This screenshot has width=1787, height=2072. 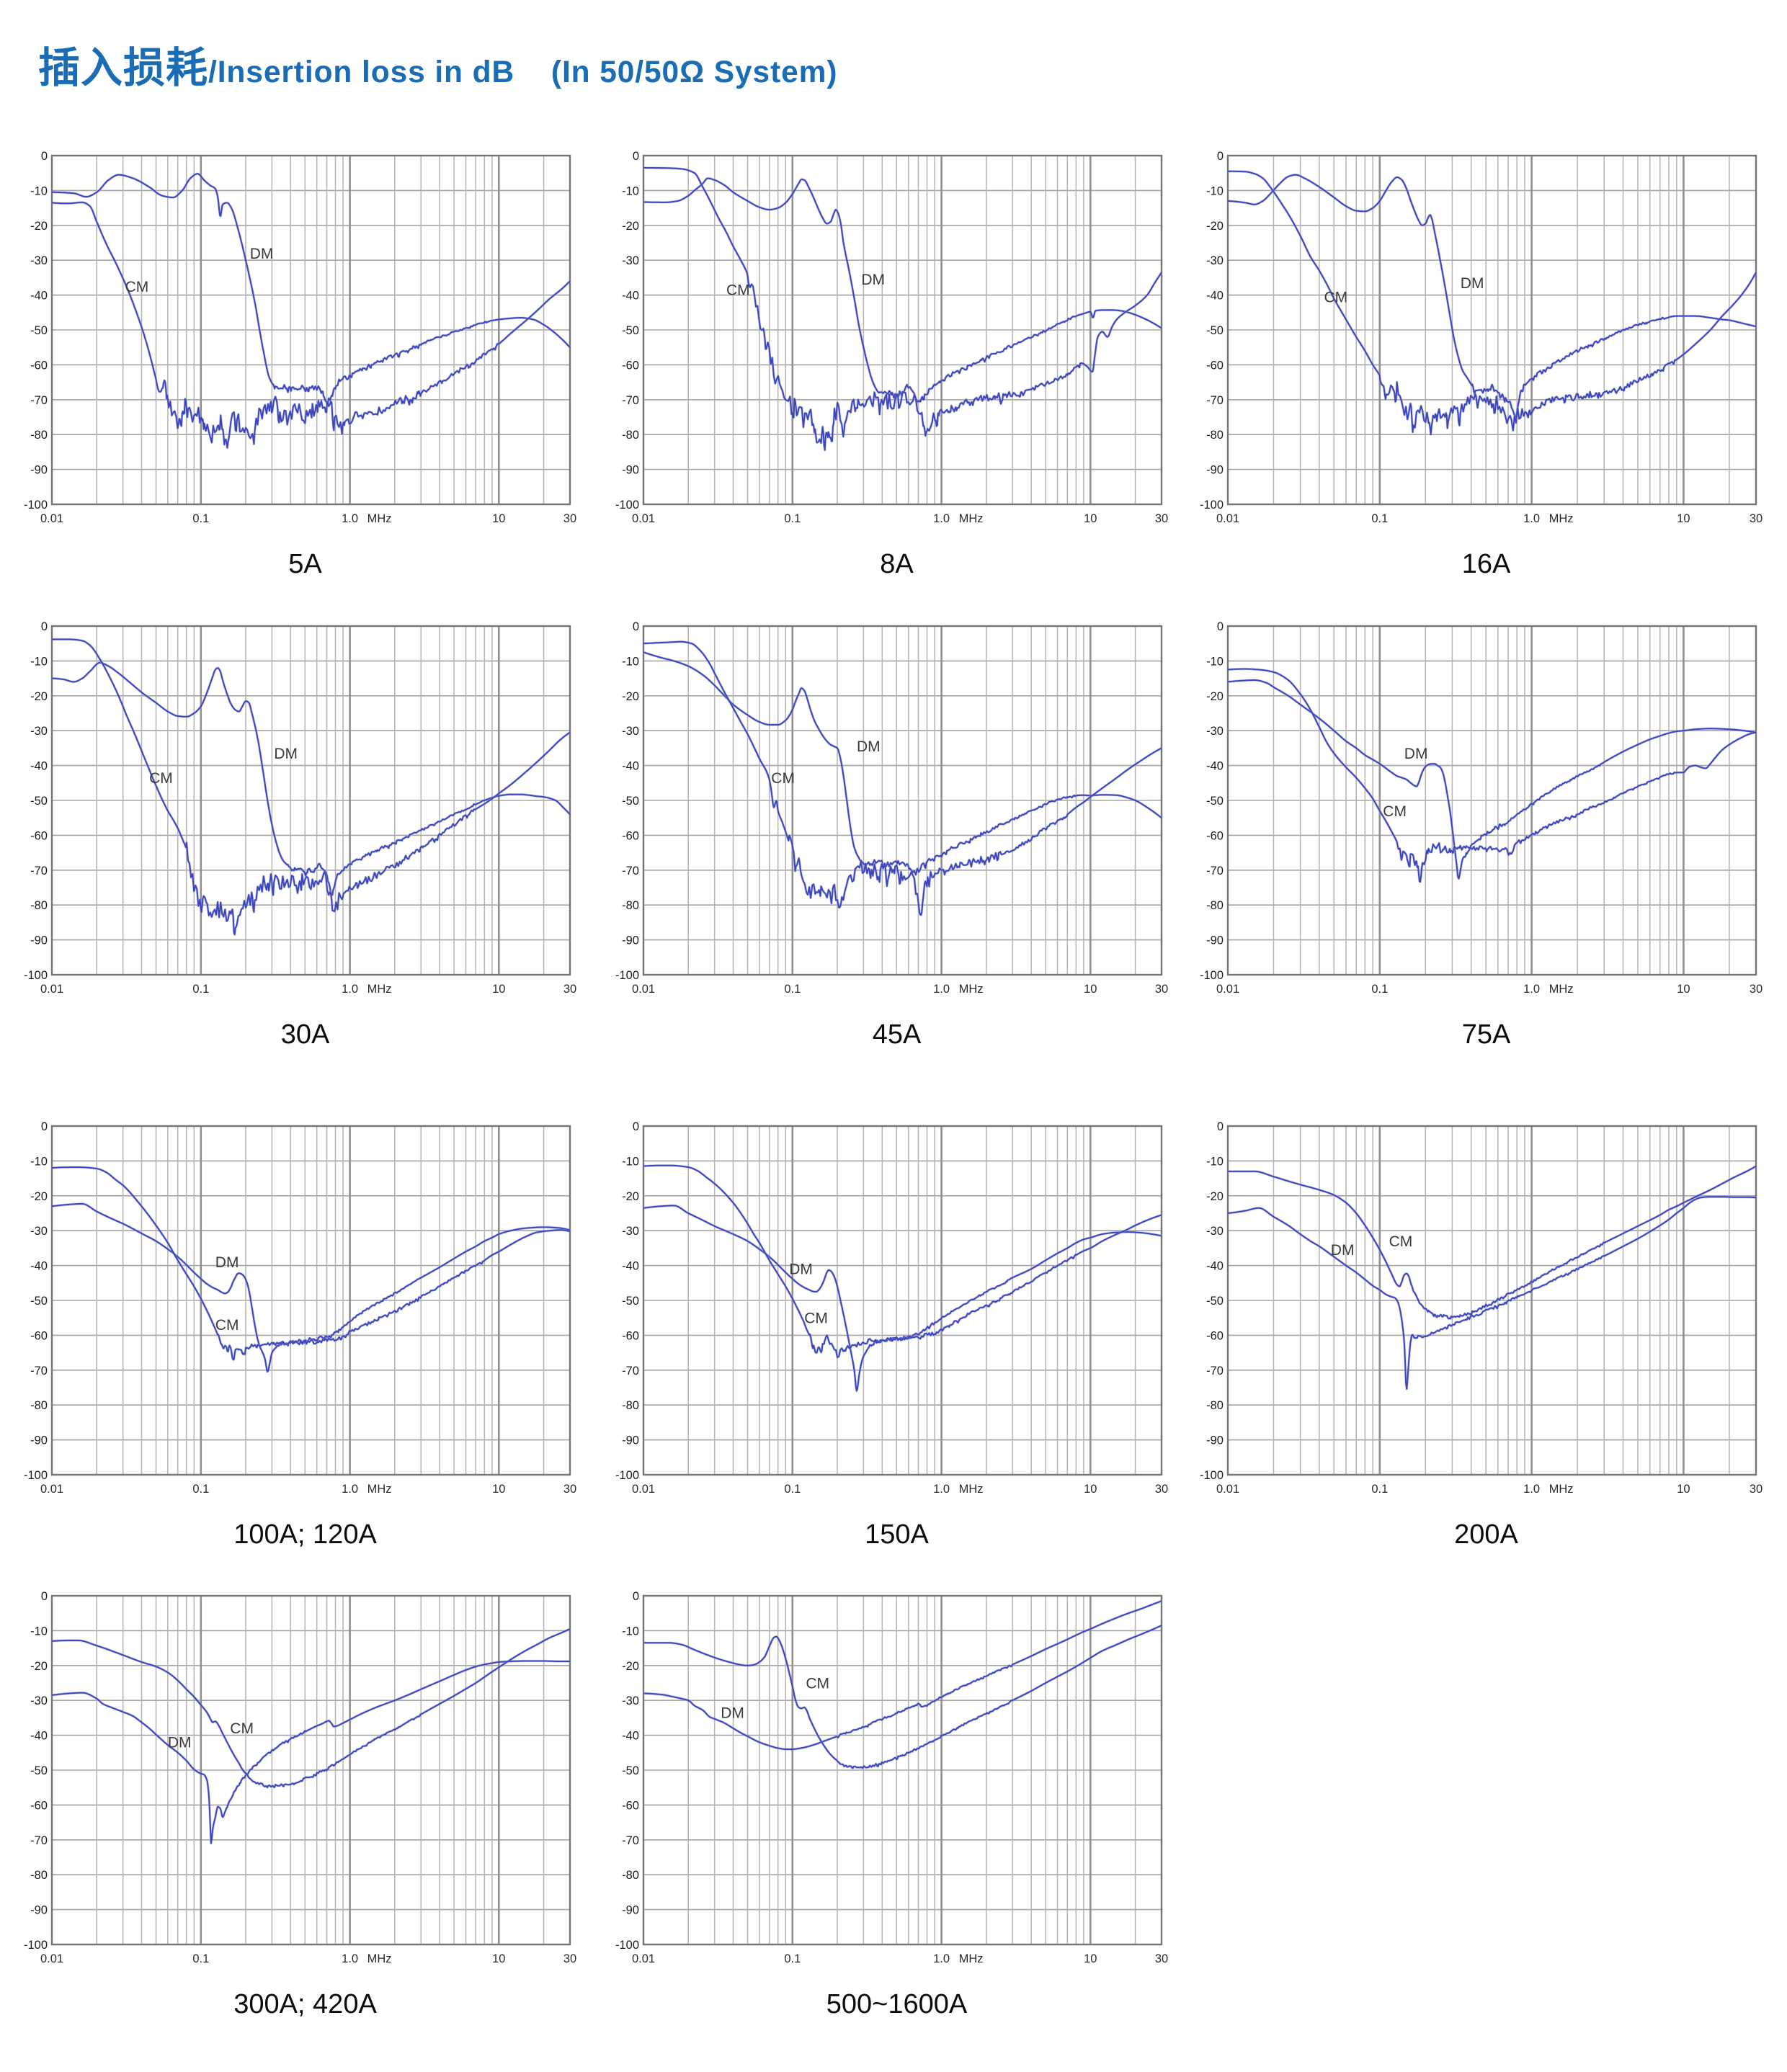 I want to click on svg-text: 10, so click(x=498, y=989).